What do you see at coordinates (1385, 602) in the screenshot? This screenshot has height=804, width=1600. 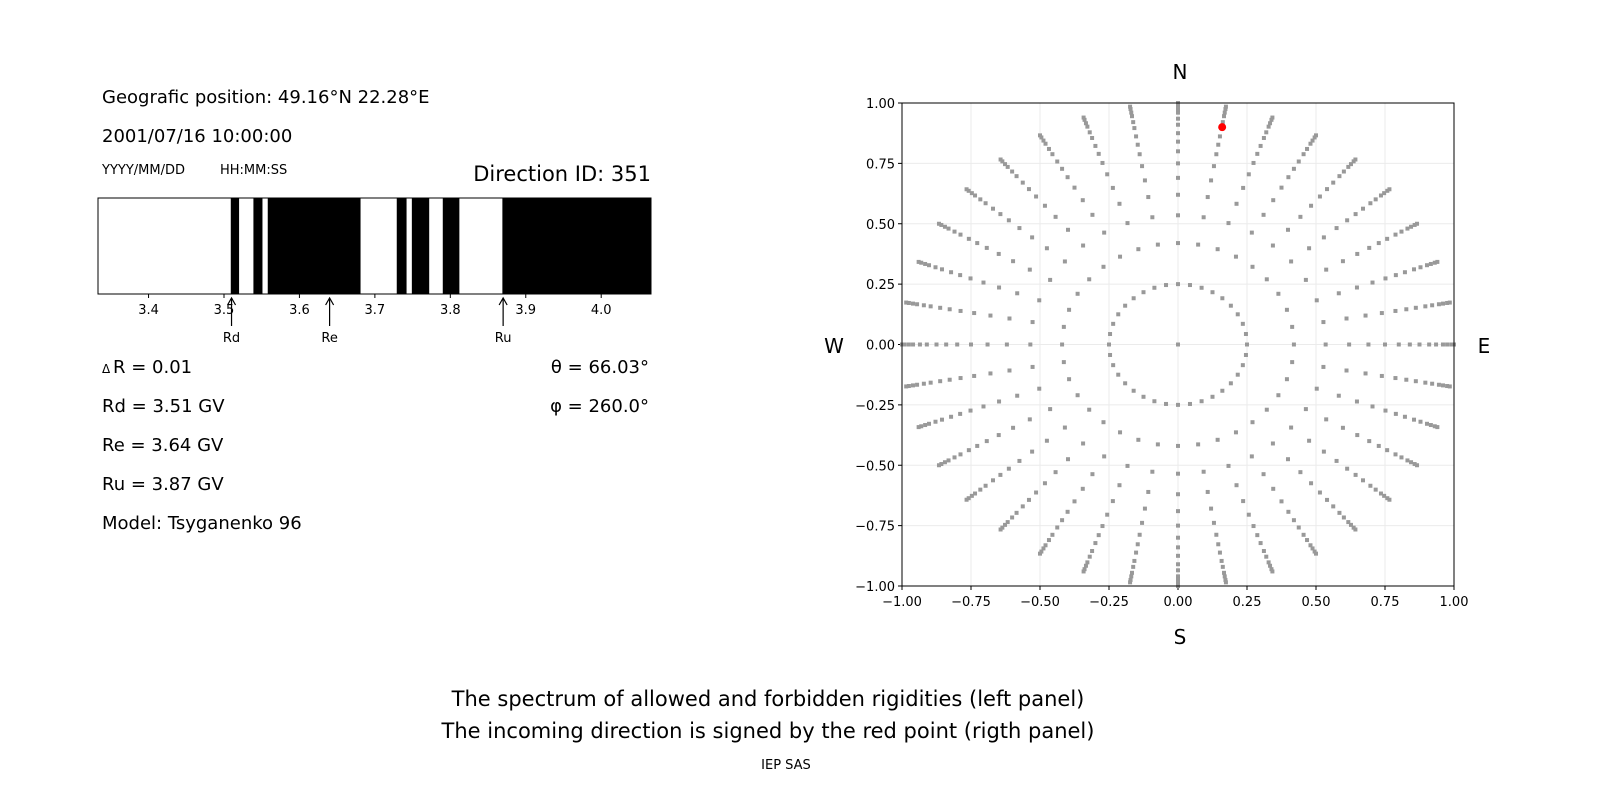 I see `x-tick-label: 0.75` at bounding box center [1385, 602].